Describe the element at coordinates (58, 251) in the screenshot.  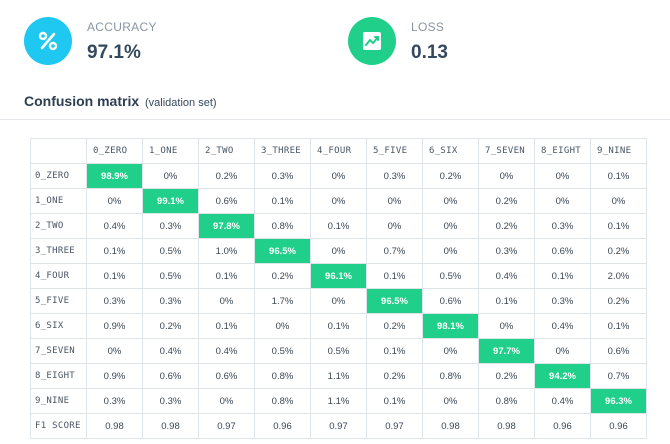
I see `row-header: 3_THREE` at that location.